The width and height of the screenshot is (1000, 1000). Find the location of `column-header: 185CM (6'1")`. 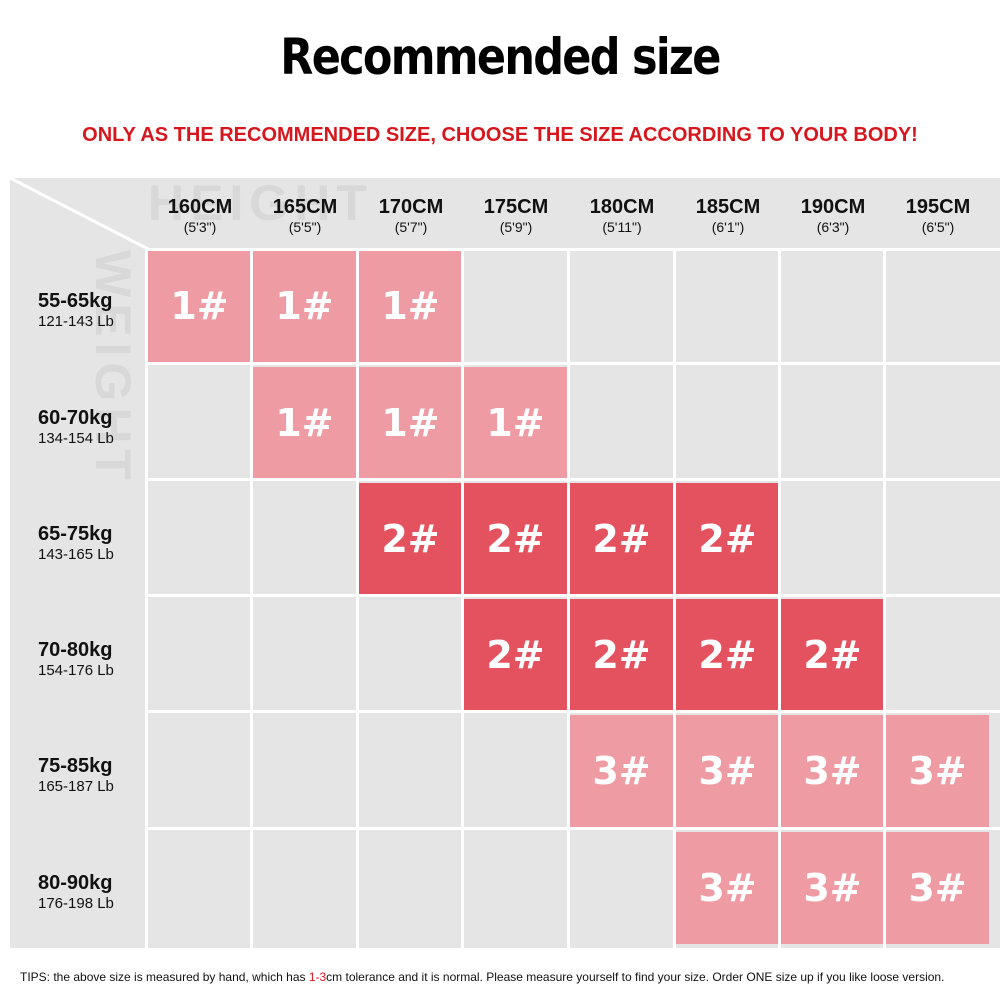

column-header: 185CM (6'1") is located at coordinates (728, 216).